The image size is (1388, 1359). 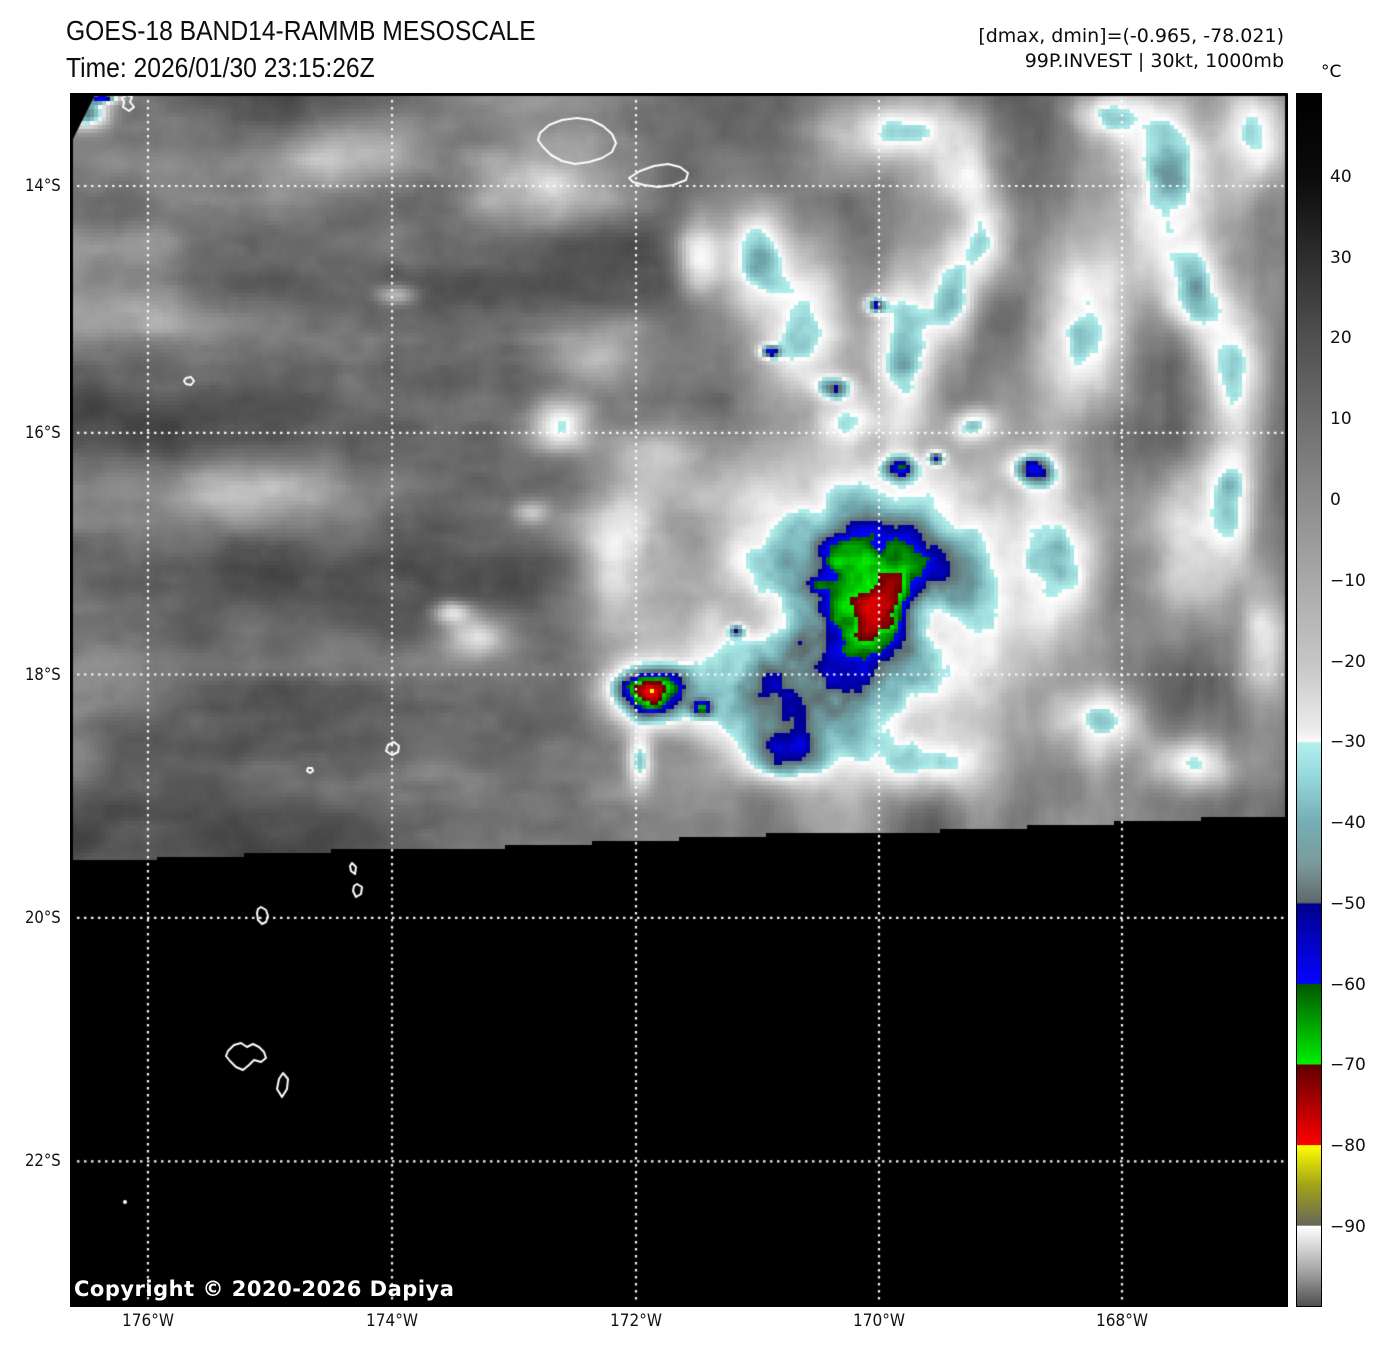 I want to click on colorbar-unit-label: °C, so click(x=1331, y=72).